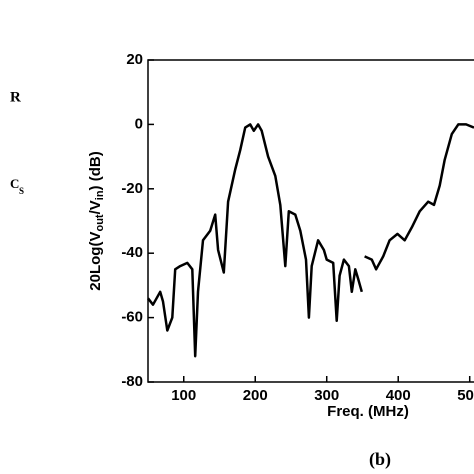 The image size is (474, 474). I want to click on y-tick-label: -20, so click(132, 188).